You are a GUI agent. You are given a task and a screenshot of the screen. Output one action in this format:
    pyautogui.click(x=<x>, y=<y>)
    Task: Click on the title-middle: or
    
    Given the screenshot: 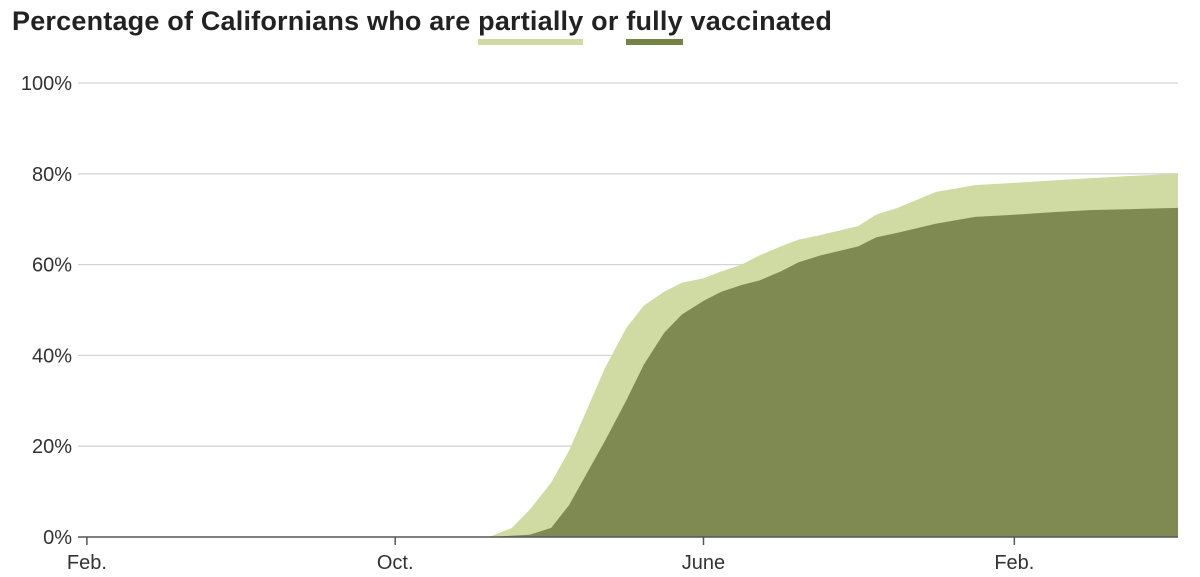 What is the action you would take?
    pyautogui.click(x=605, y=21)
    